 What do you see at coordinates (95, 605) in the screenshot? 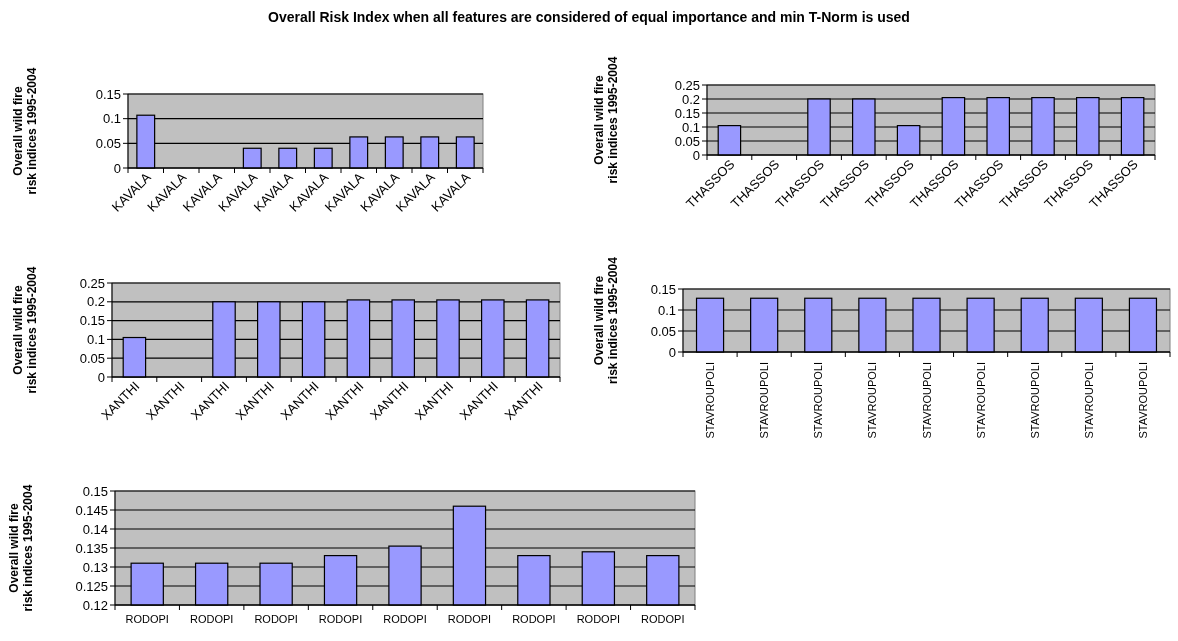
I see `y-tick-label: 0.12` at bounding box center [95, 605].